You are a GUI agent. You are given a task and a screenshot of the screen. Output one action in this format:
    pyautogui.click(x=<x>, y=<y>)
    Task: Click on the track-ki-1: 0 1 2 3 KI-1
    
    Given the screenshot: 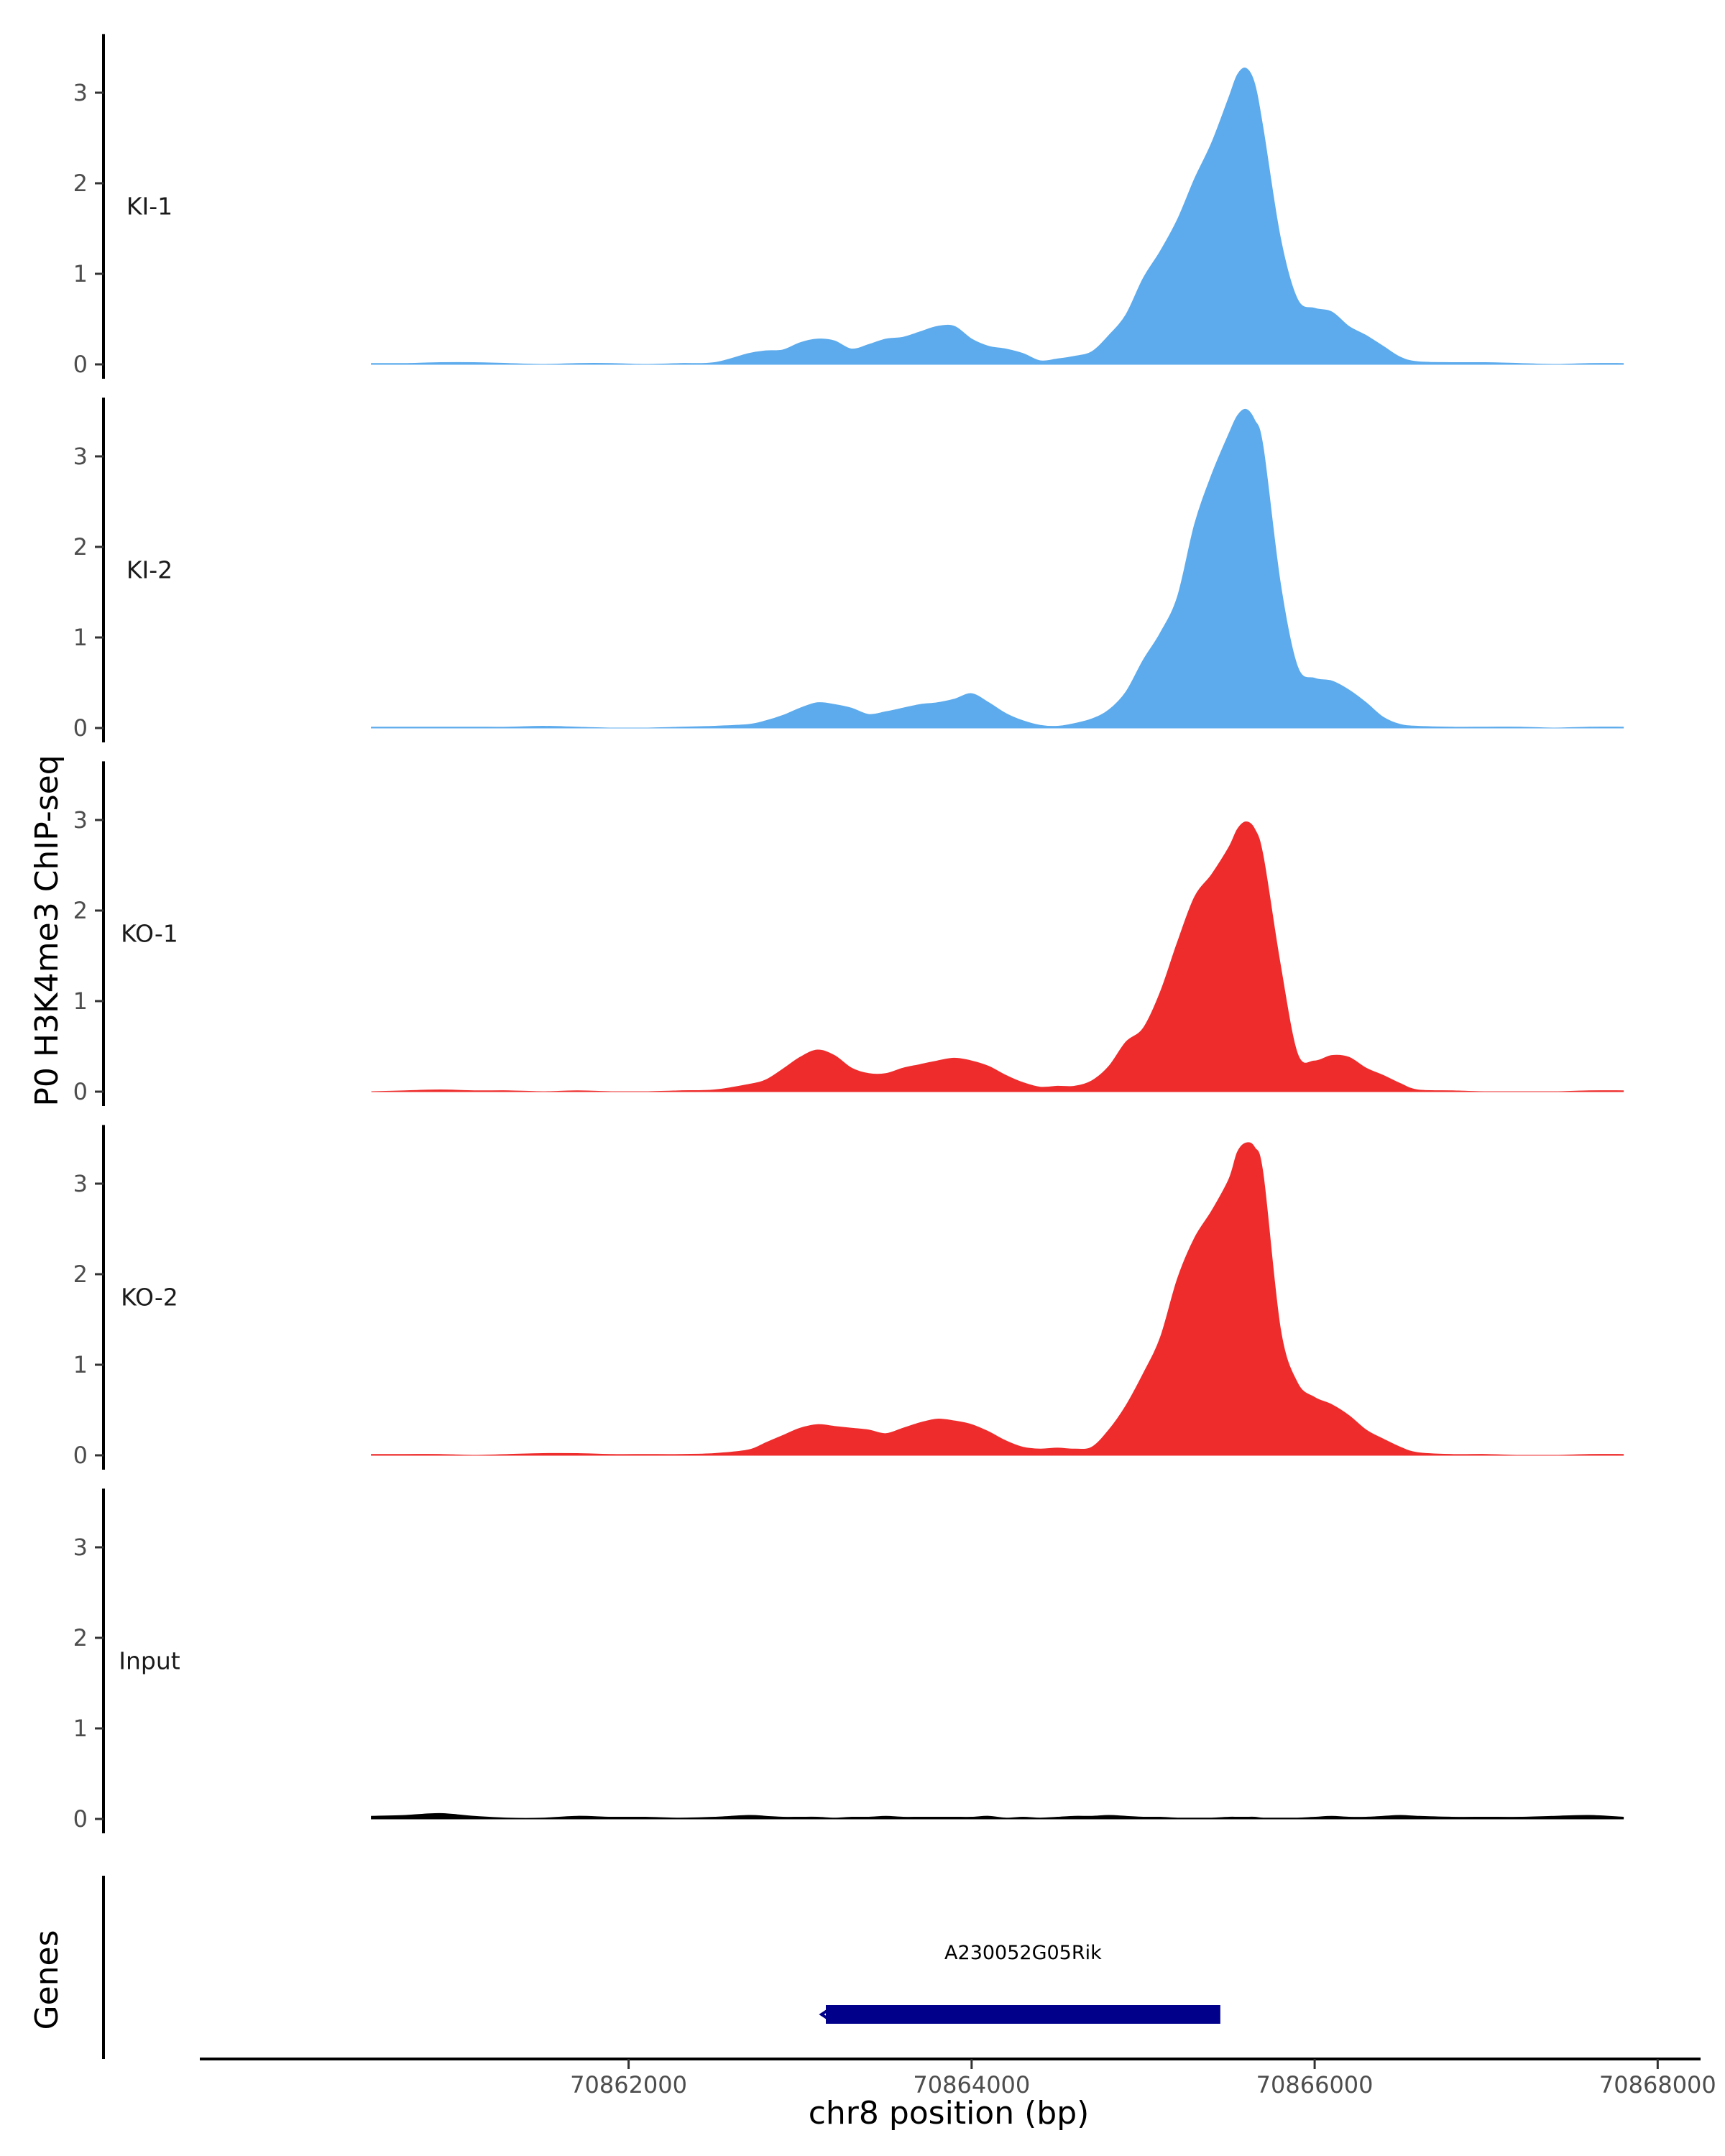 What is the action you would take?
    pyautogui.click(x=848, y=206)
    